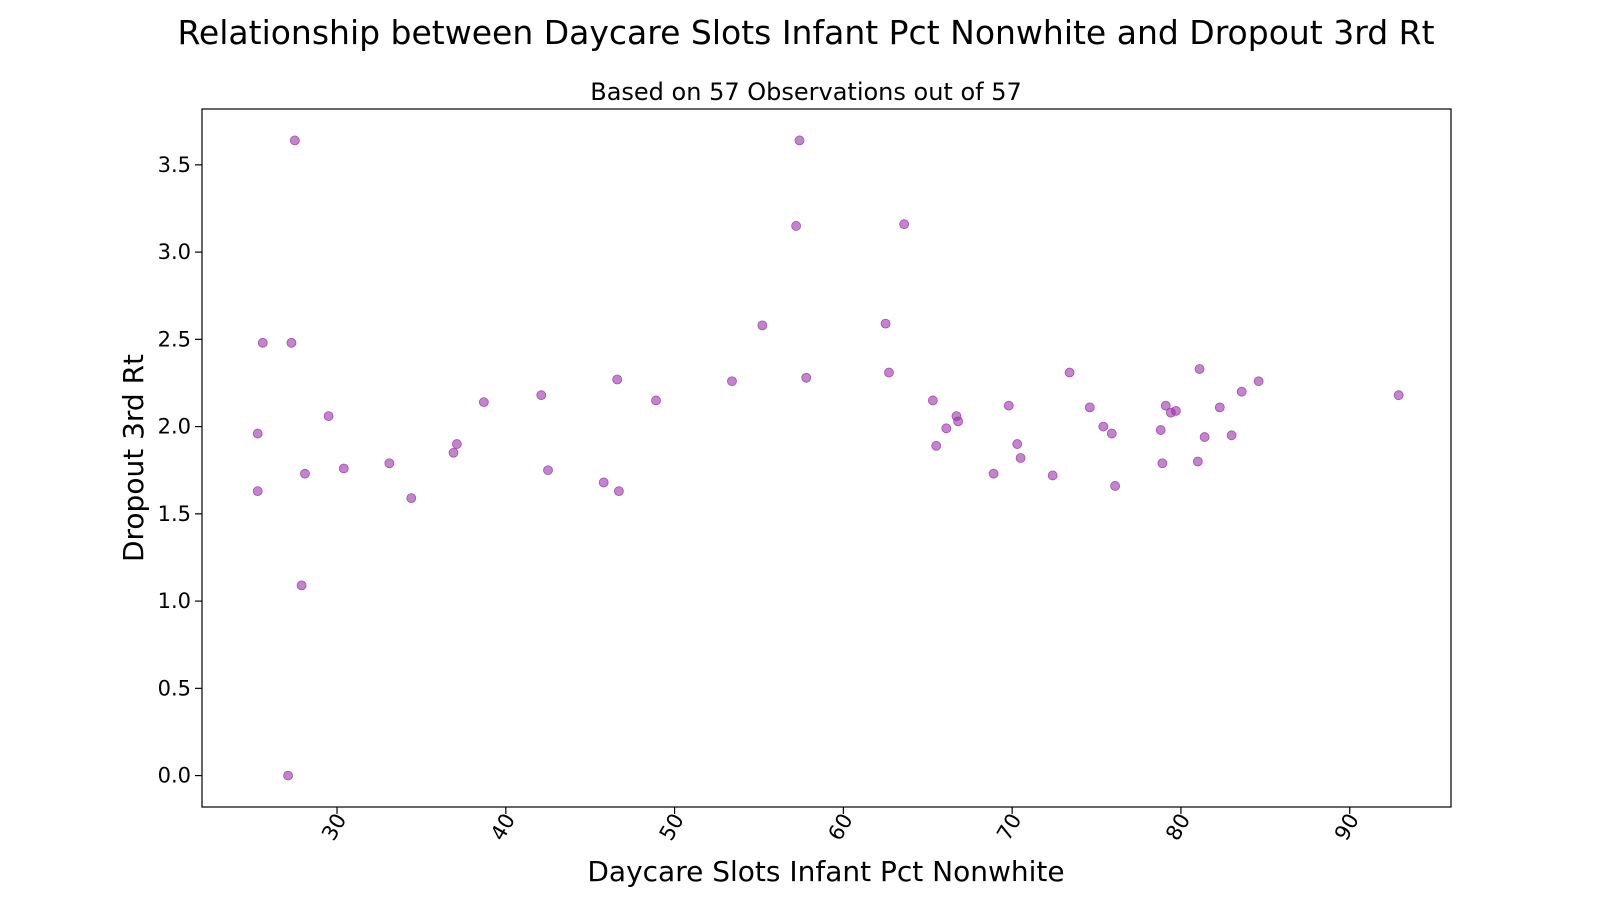  What do you see at coordinates (174, 601) in the screenshot?
I see `y-tick-label: 1.0` at bounding box center [174, 601].